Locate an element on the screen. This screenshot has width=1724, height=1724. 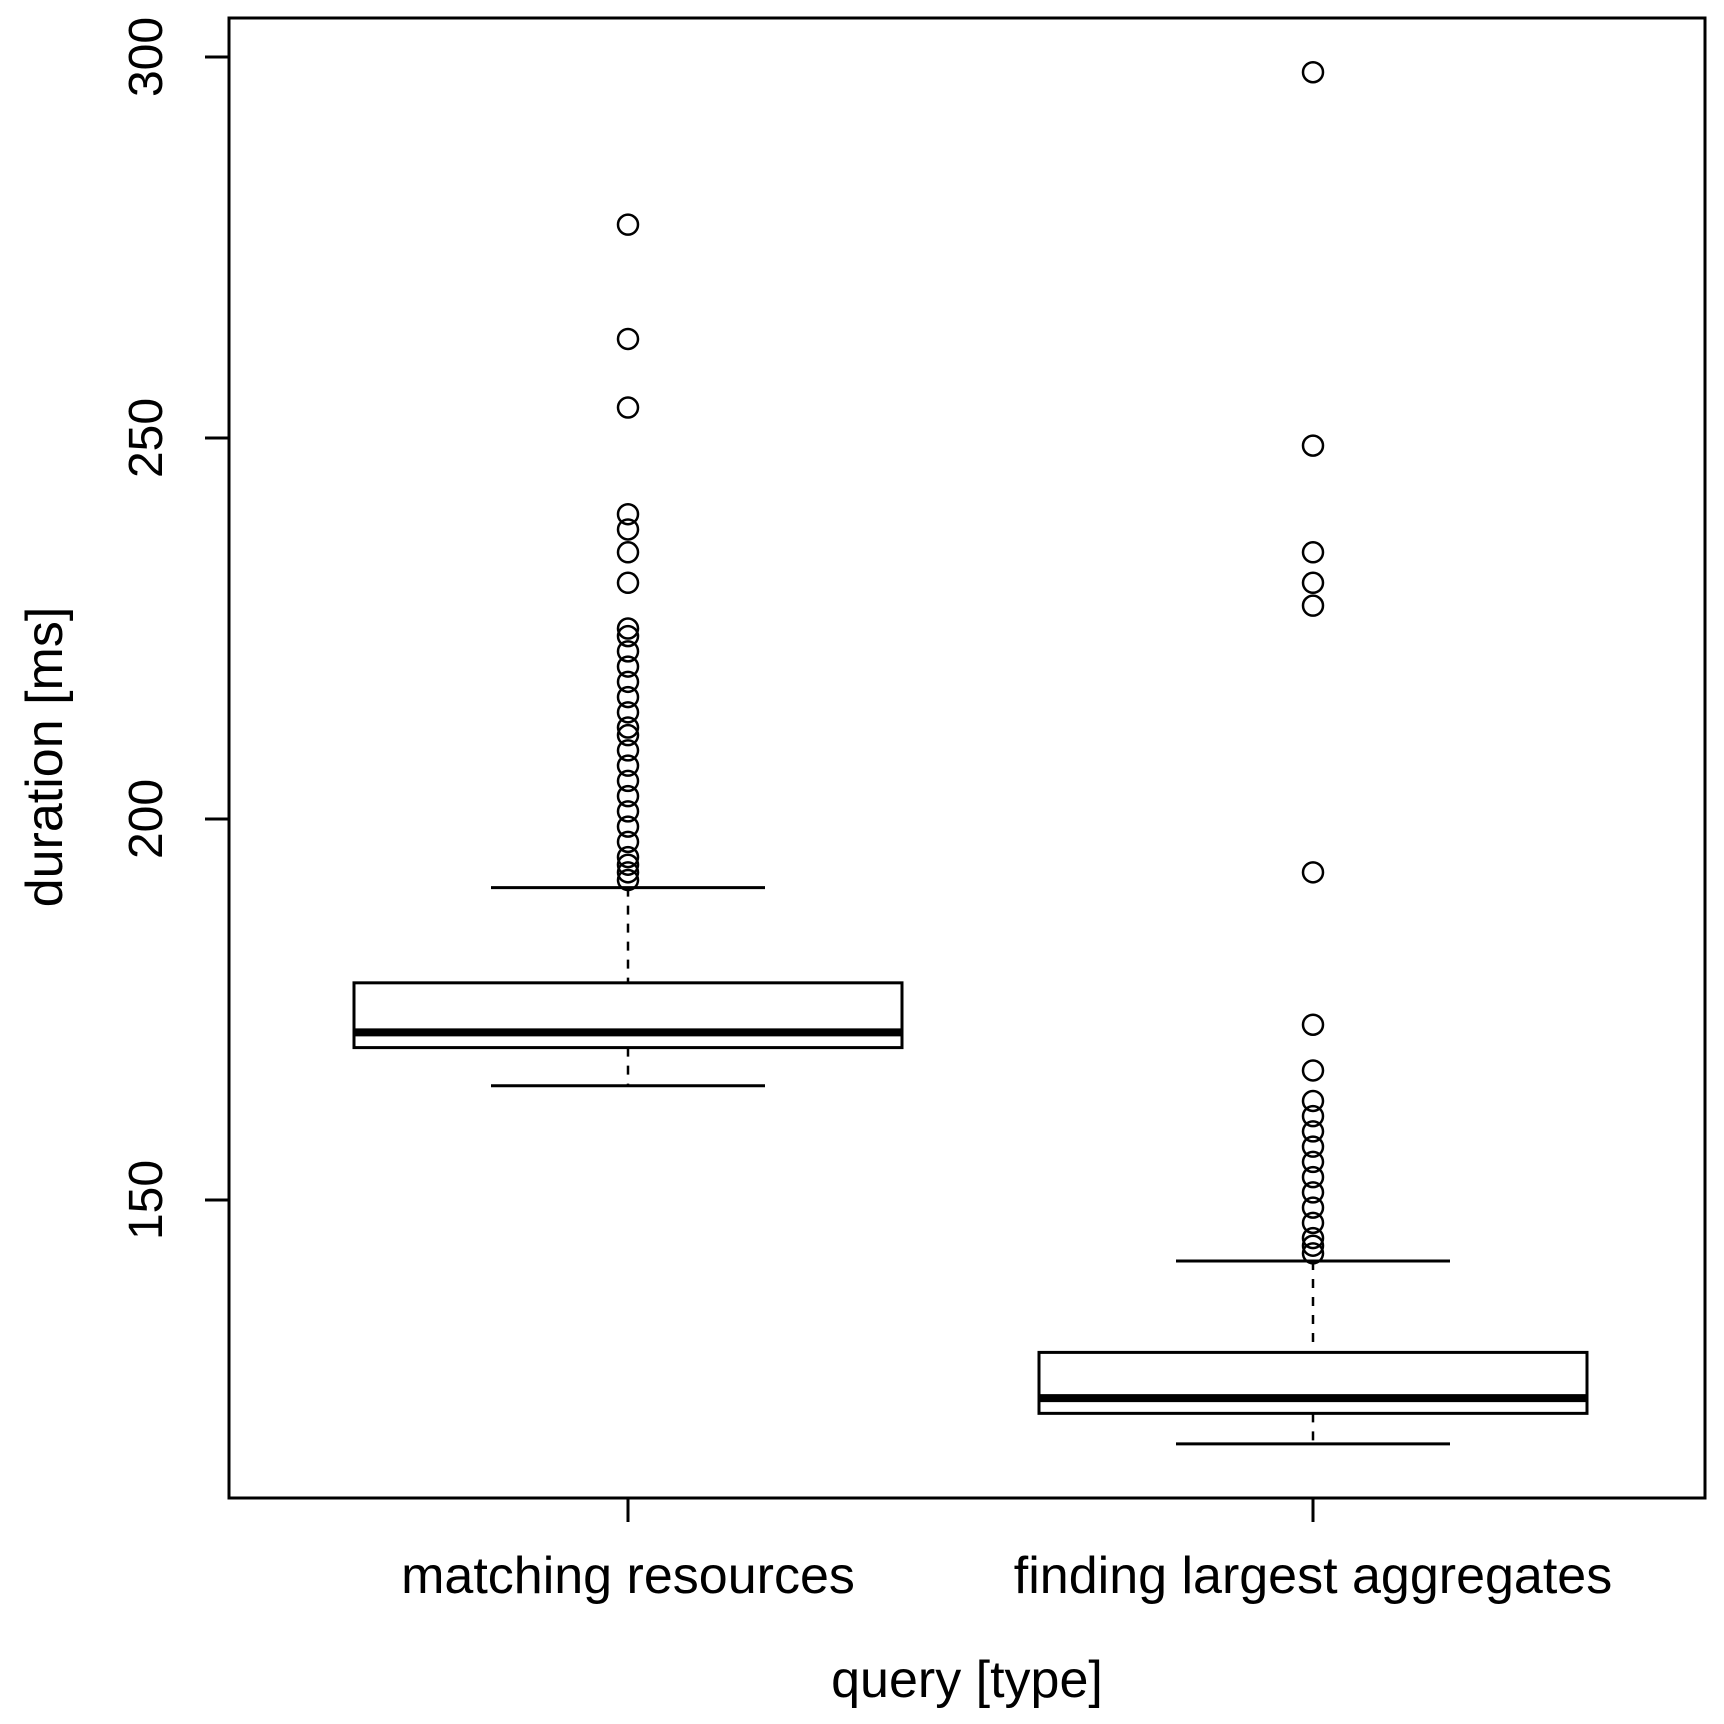
y-tick-label: 200 is located at coordinates (146, 819).